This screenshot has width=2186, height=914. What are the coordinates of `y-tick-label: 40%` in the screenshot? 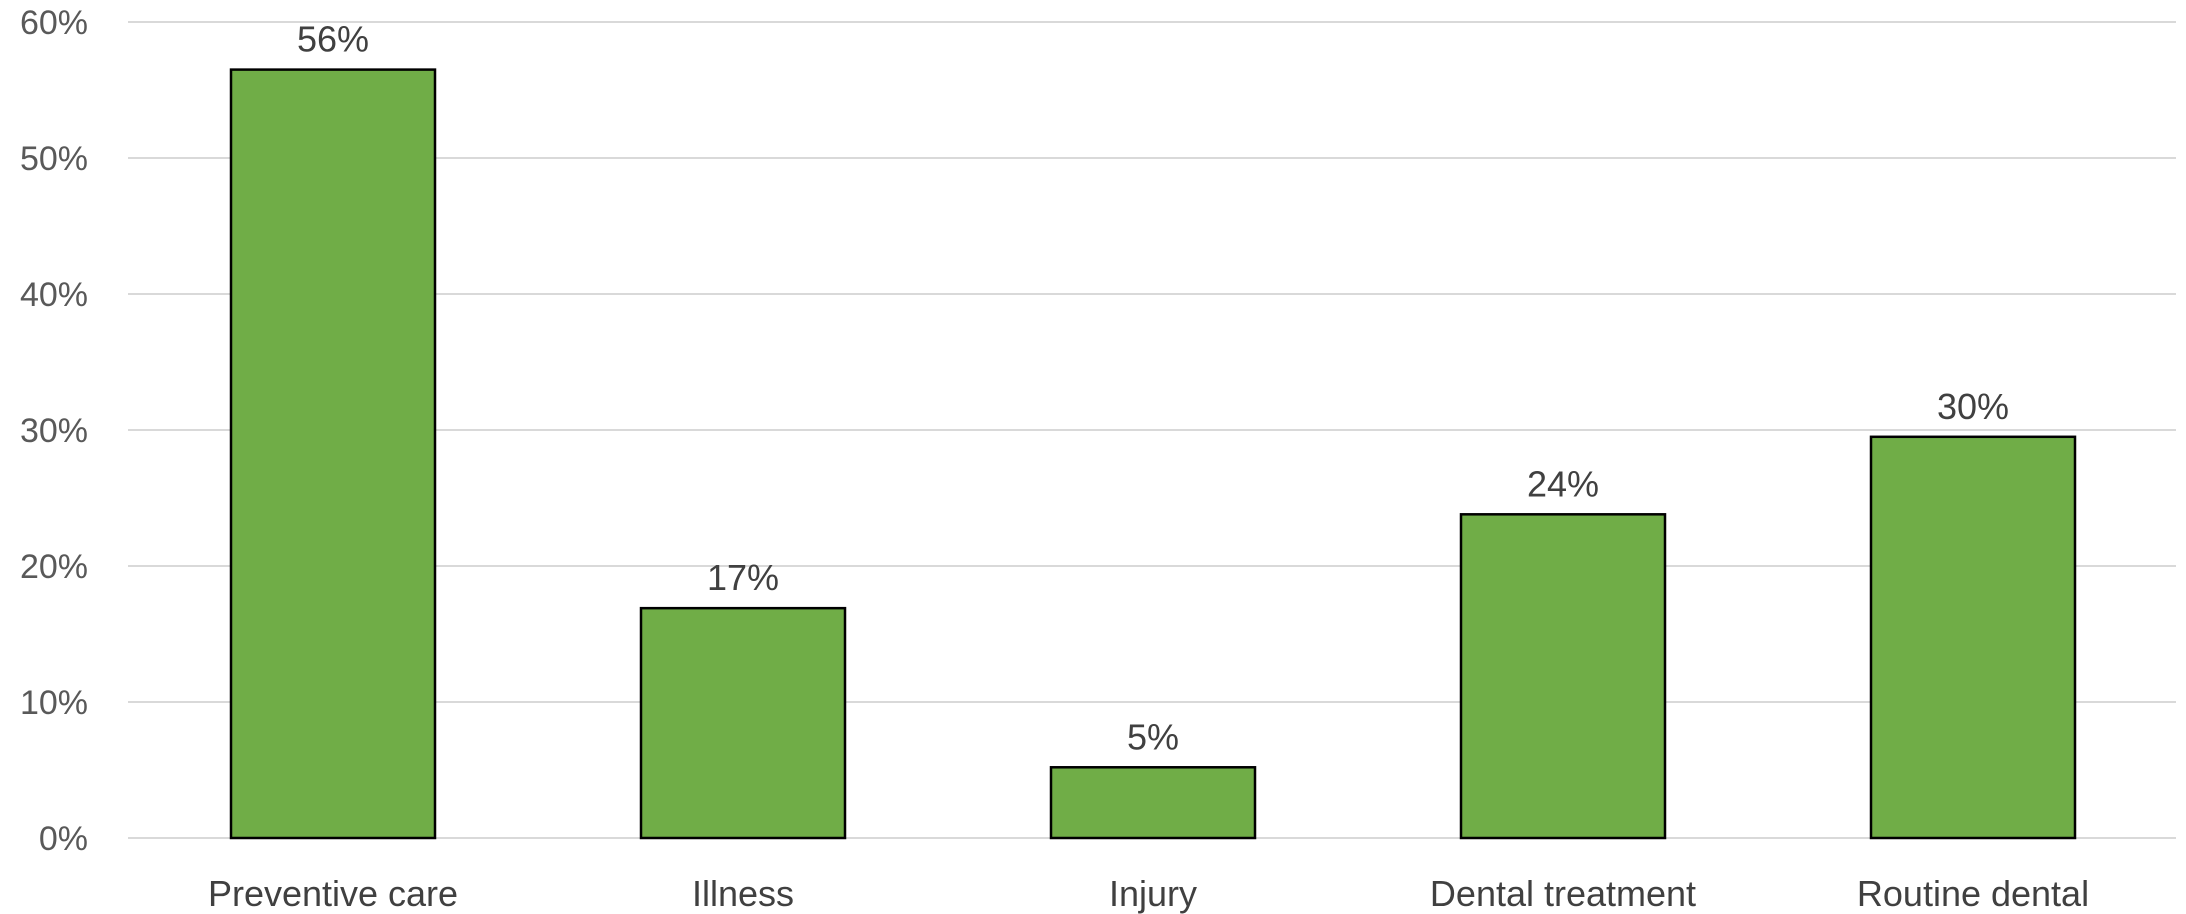 It's located at (54, 295).